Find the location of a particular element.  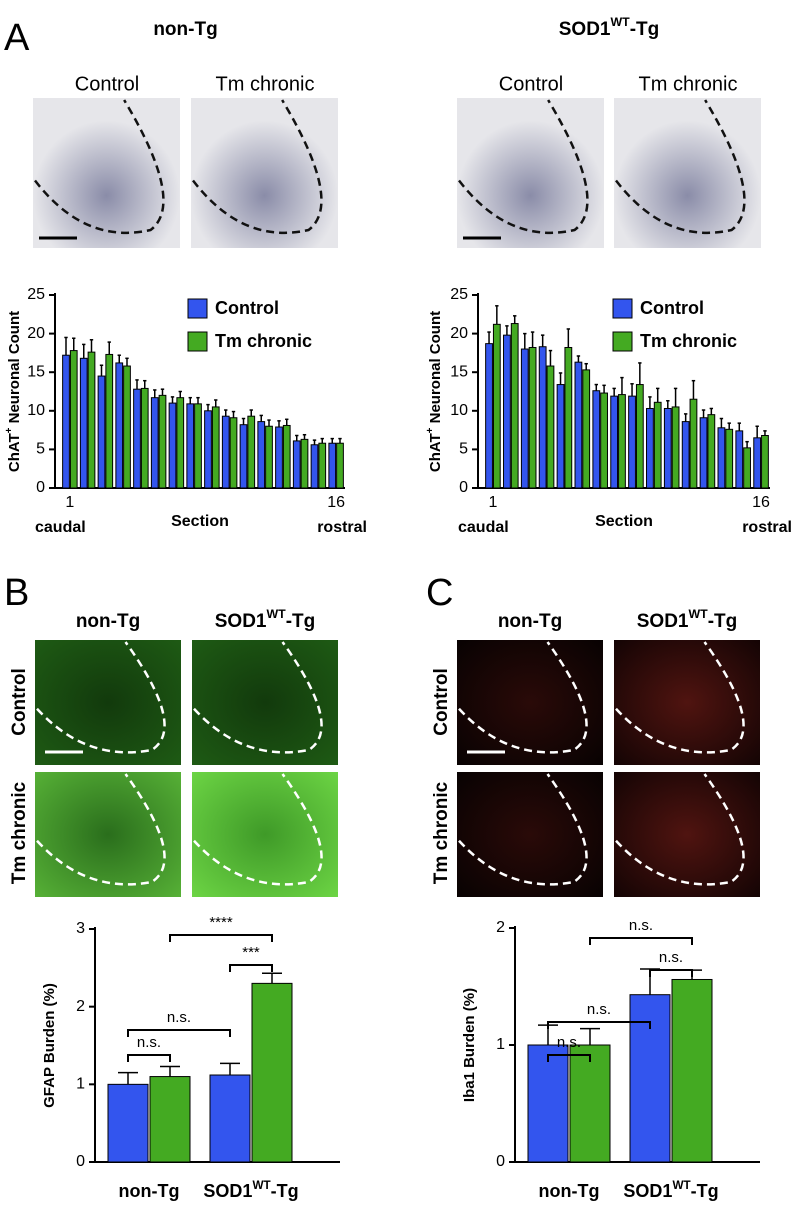

significance-label: *** is located at coordinates (251, 952).